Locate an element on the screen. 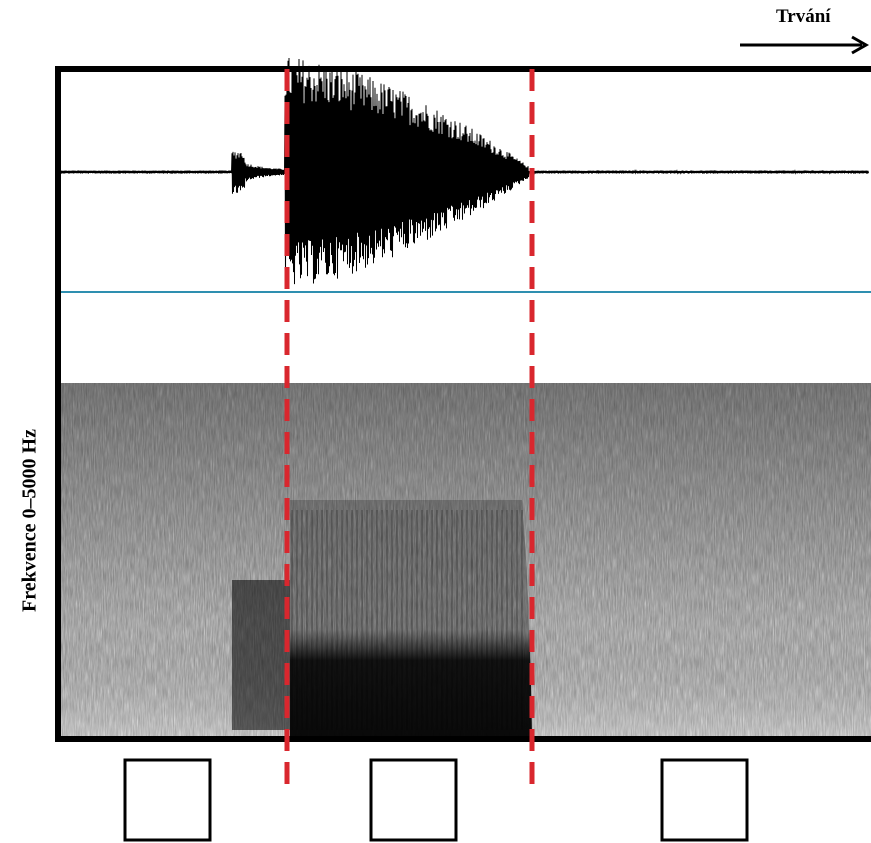 This screenshot has width=871, height=843. frequency-axis-label: Frekvence 0–5000 Hz is located at coordinates (29, 520).